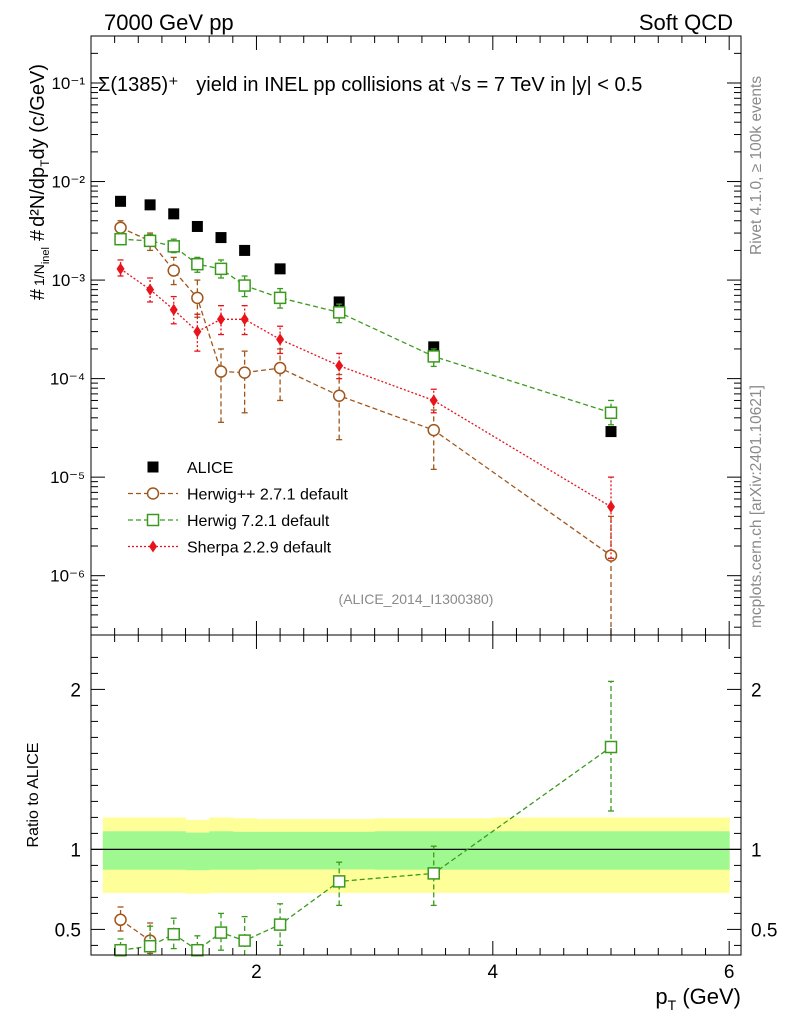 The height and width of the screenshot is (1024, 786). Describe the element at coordinates (210, 468) in the screenshot. I see `legend-label: ALICE` at that location.